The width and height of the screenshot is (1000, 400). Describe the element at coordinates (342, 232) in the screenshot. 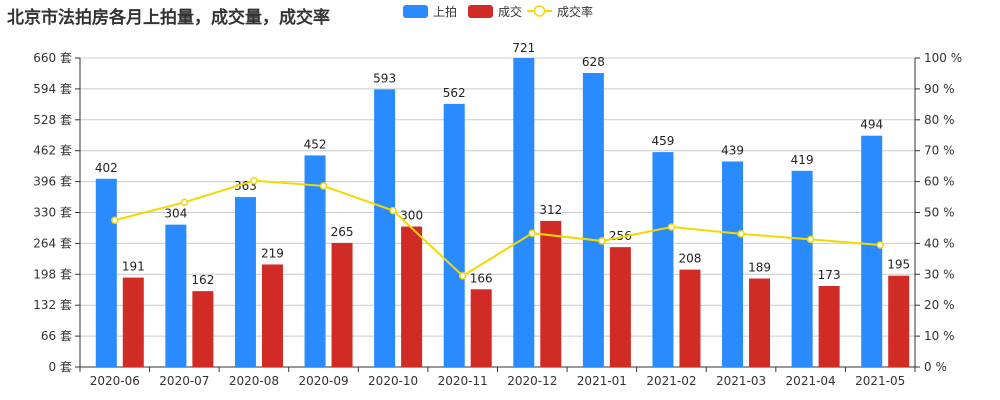

I see `bar-value-label: 265` at that location.